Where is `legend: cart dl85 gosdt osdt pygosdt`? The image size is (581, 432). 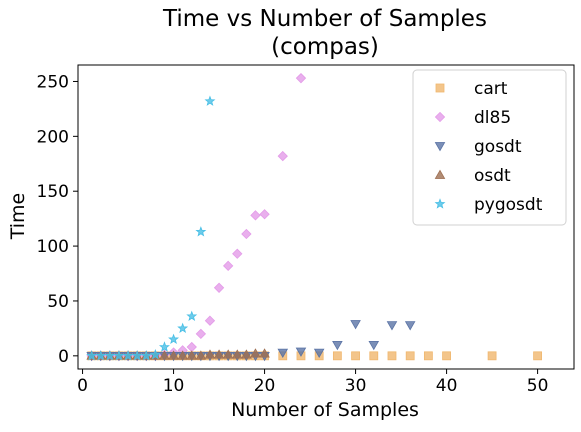
legend: cart dl85 gosdt osdt pygosdt is located at coordinates (489, 147).